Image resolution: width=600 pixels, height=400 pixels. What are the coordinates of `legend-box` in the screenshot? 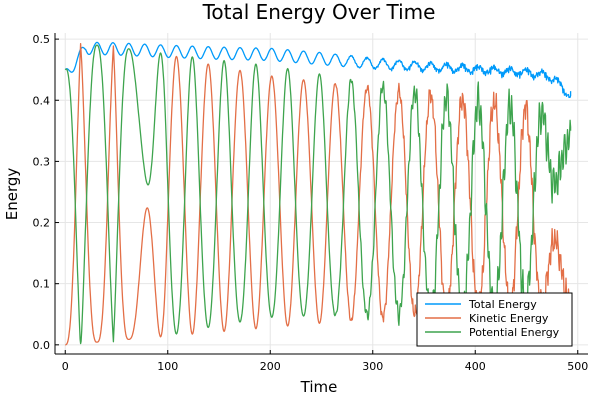 It's located at (494, 319).